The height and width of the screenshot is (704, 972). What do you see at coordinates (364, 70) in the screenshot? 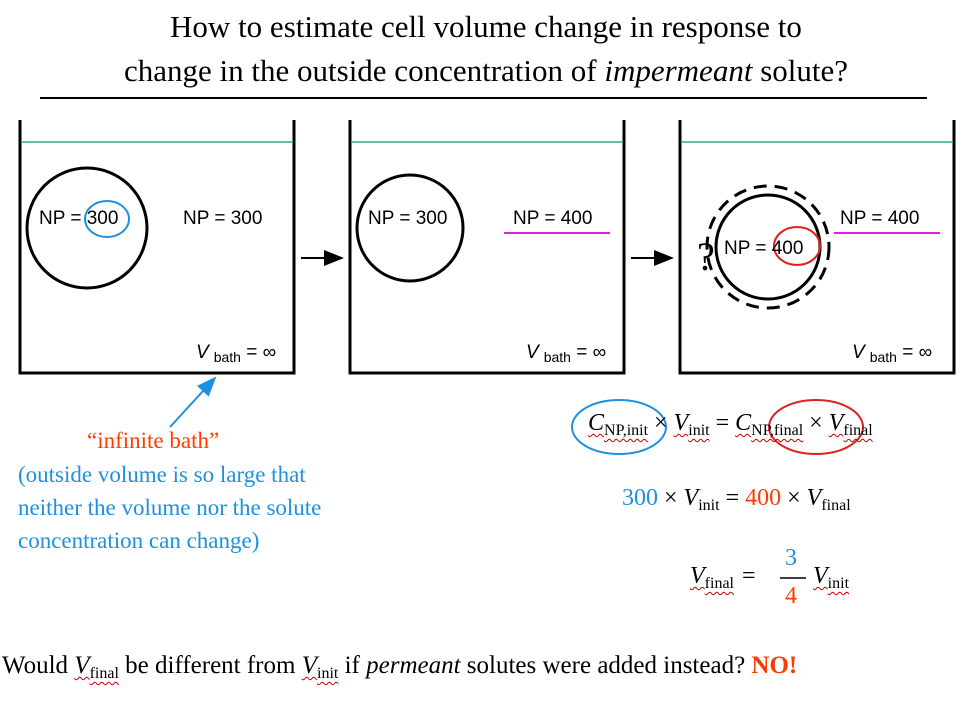
I see `title-text: change in the outside concentration of` at bounding box center [364, 70].